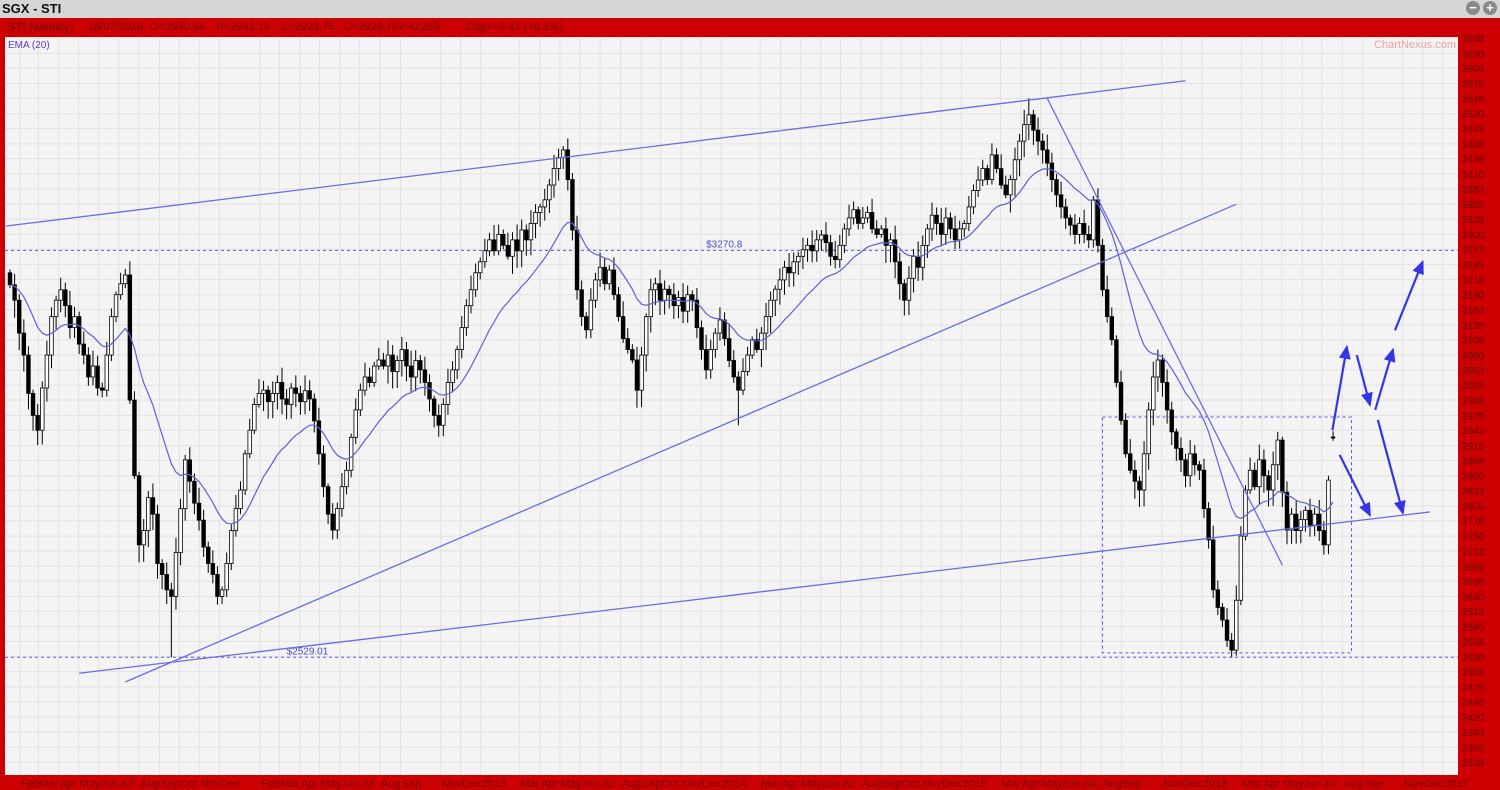 Image resolution: width=1500 pixels, height=790 pixels. What do you see at coordinates (734, 784) in the screenshot?
I see `x-tick-label: 2014` at bounding box center [734, 784].